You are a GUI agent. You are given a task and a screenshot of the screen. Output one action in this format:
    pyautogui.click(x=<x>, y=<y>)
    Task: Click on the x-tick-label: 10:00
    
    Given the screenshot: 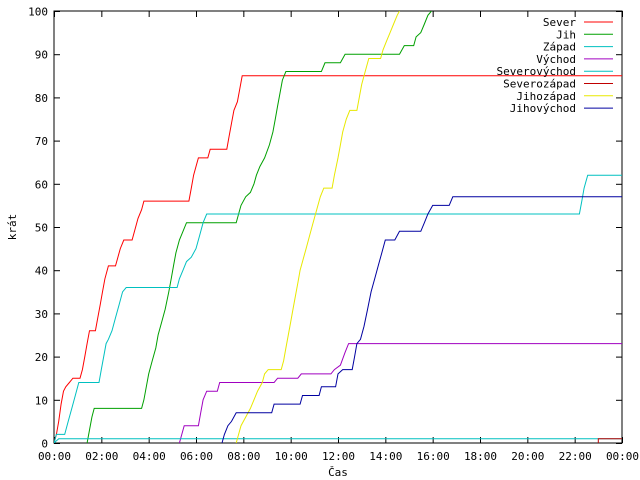 What is the action you would take?
    pyautogui.click(x=291, y=456)
    